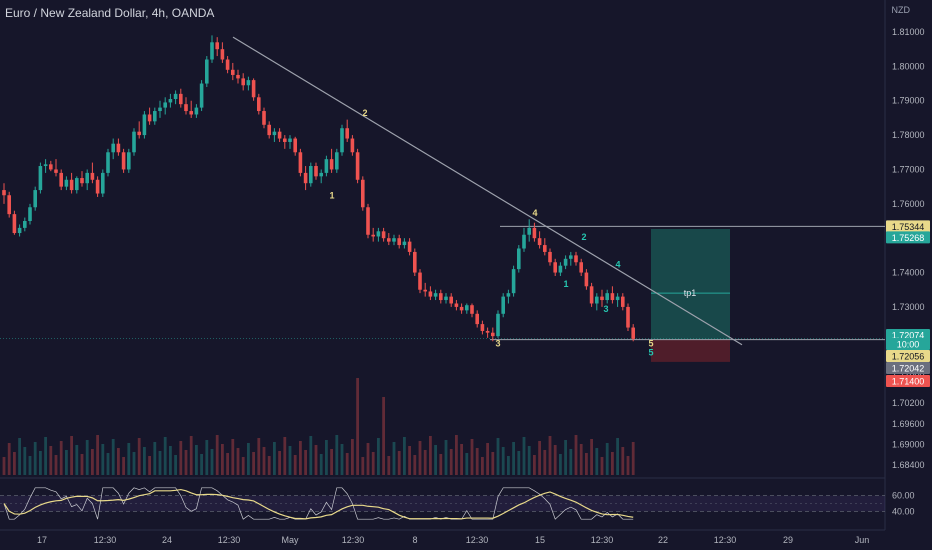 This screenshot has width=932, height=550. What do you see at coordinates (318, 503) in the screenshot?
I see `rsi-line` at bounding box center [318, 503].